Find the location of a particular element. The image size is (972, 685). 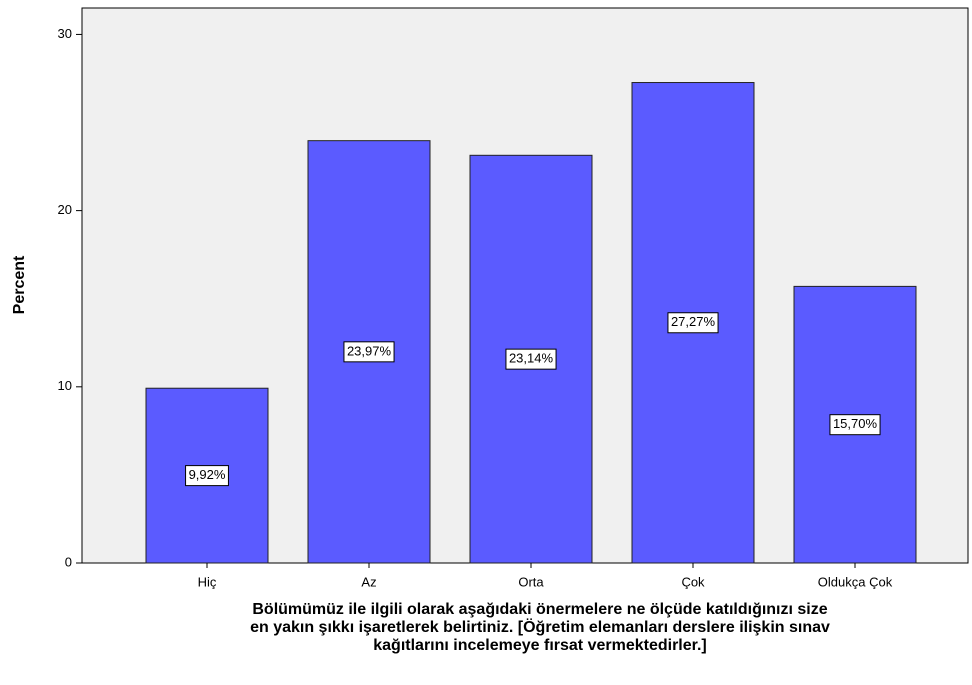

value-label: 27,27% is located at coordinates (693, 321).